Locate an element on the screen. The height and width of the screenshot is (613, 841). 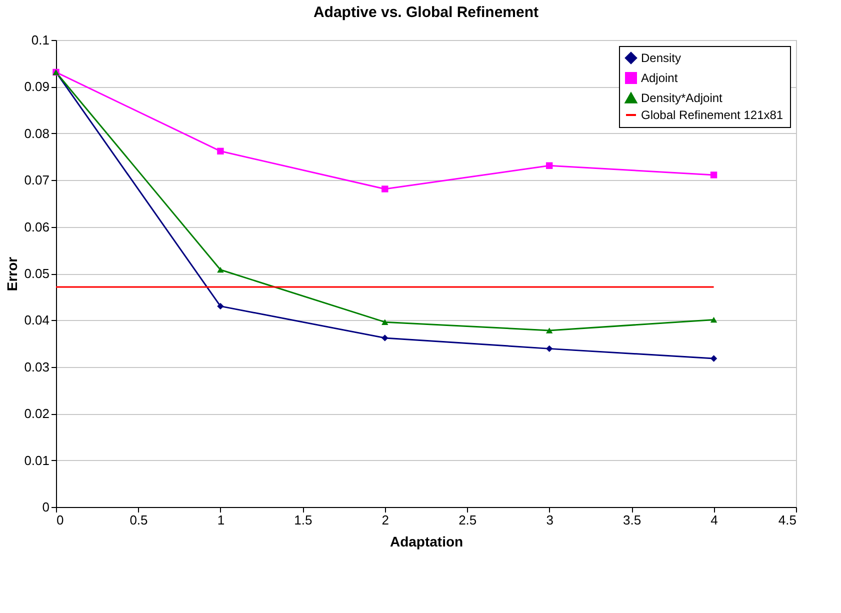
x-tick-label: 2.5 is located at coordinates (467, 520).